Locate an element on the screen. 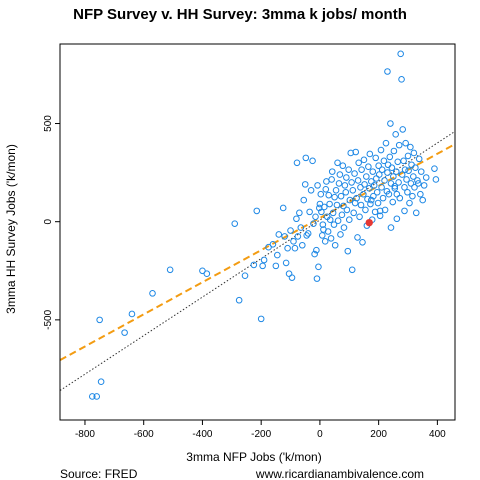 Image resolution: width=480 pixels, height=480 pixels. x-tick-label: -200 is located at coordinates (261, 434).